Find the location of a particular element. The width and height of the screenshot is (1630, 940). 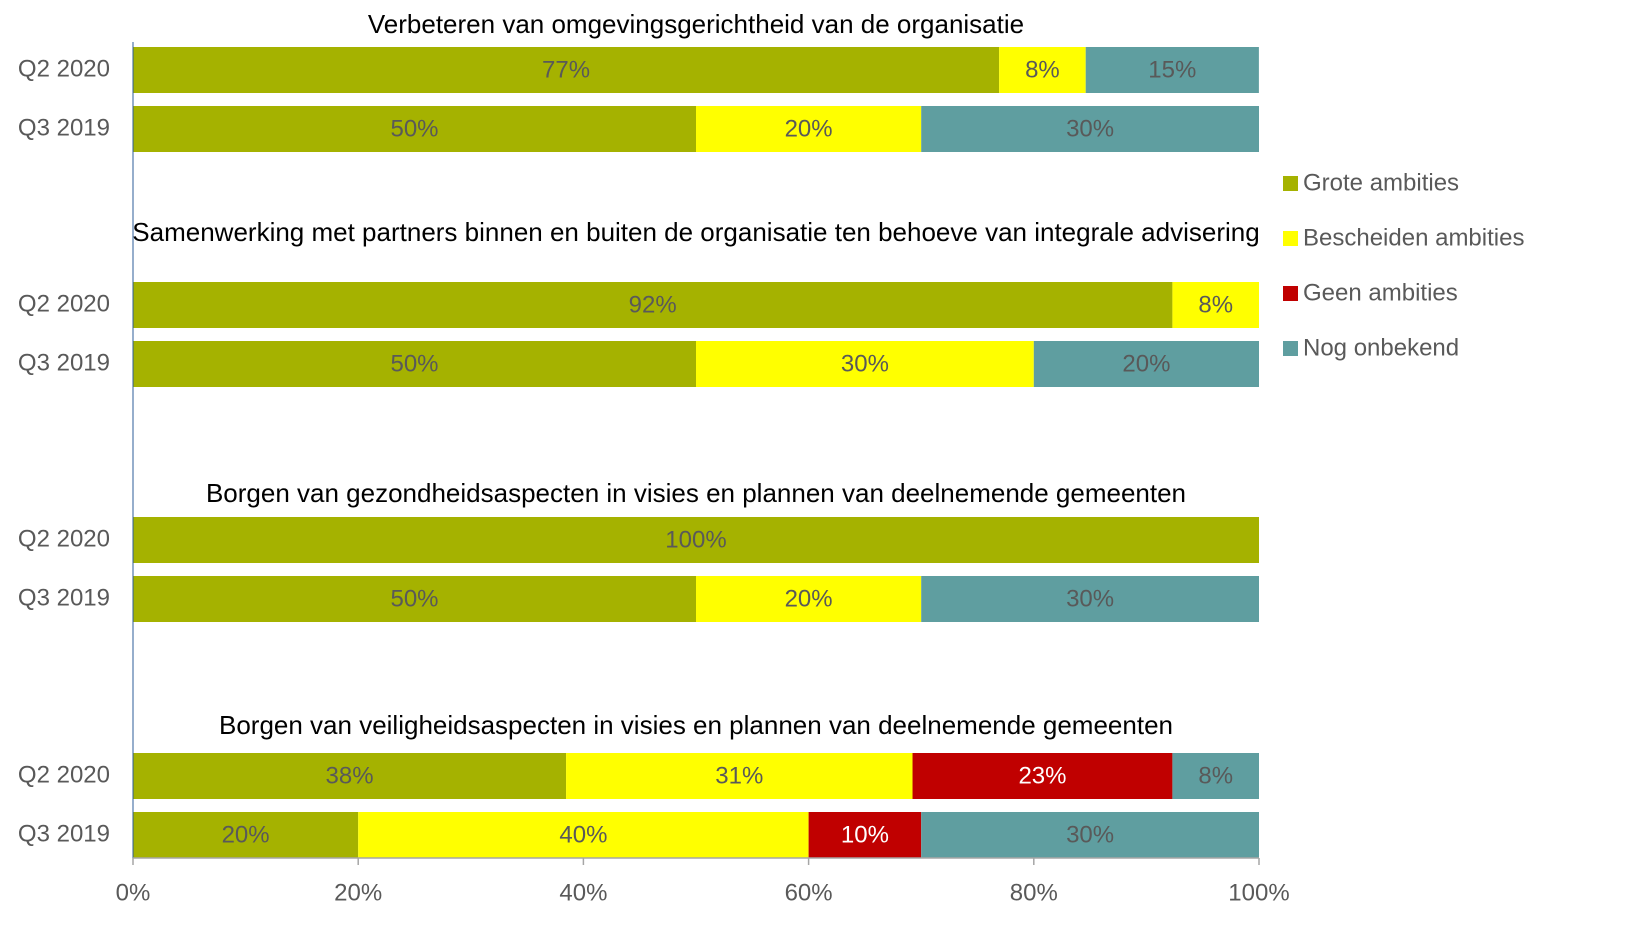

data-label: 40% is located at coordinates (583, 834).